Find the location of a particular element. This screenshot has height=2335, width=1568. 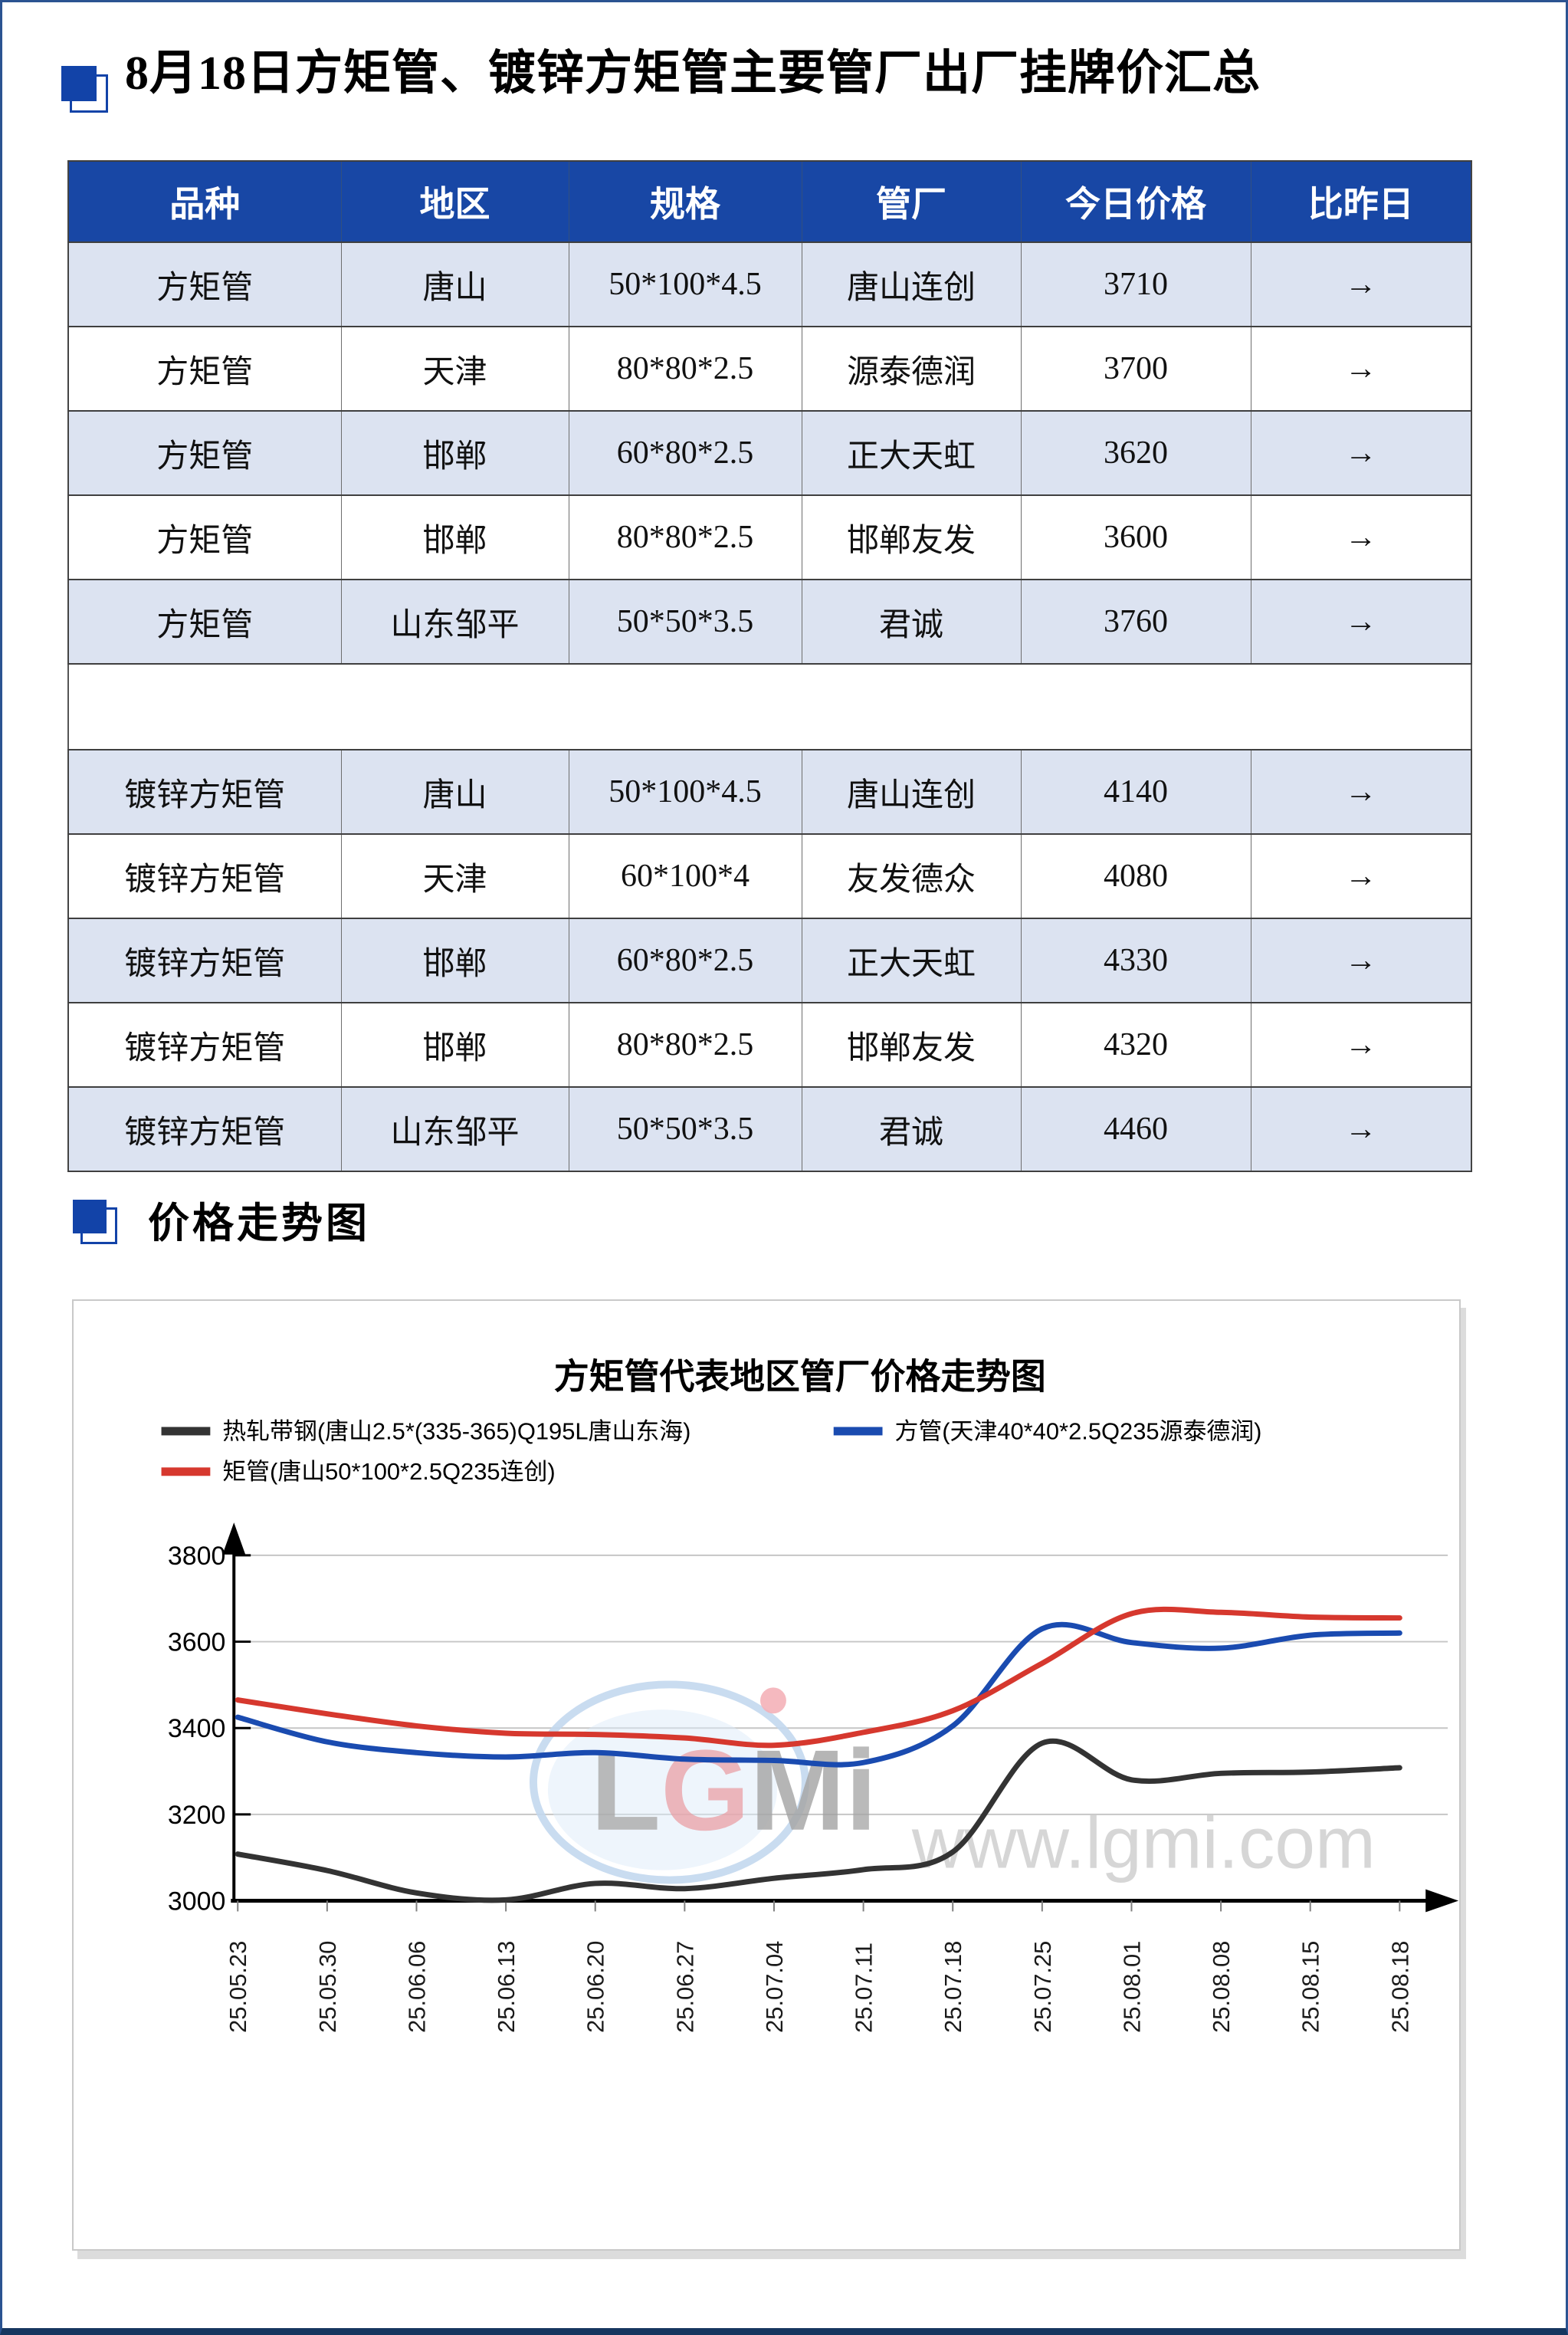

table-cell: 3700 is located at coordinates (1135, 369).